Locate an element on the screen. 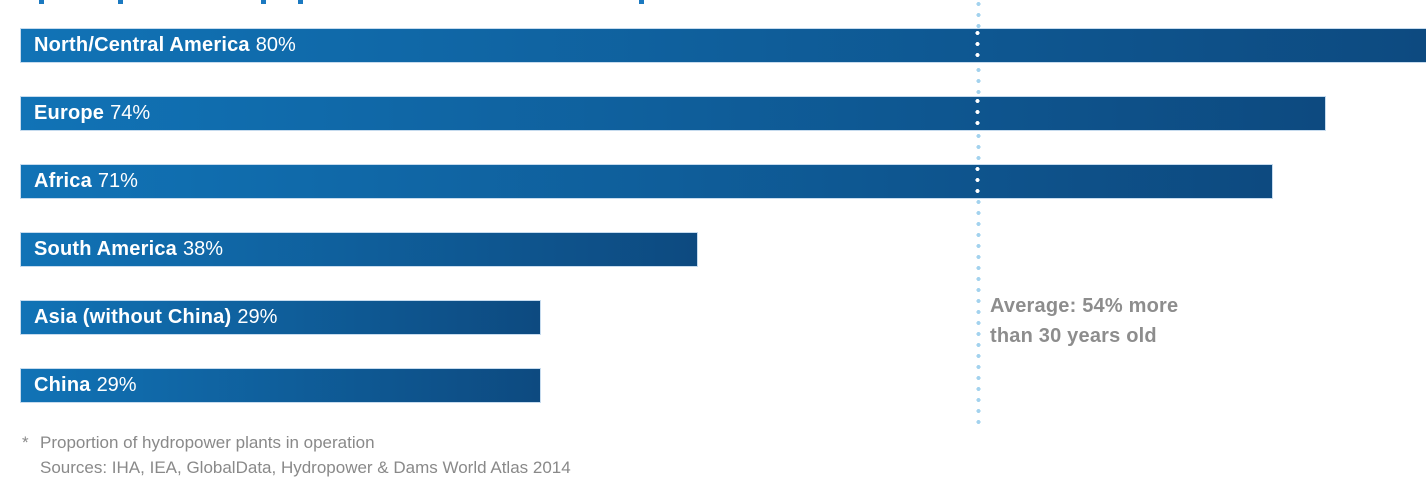  bar-south-america: South America 38% is located at coordinates (359, 249).